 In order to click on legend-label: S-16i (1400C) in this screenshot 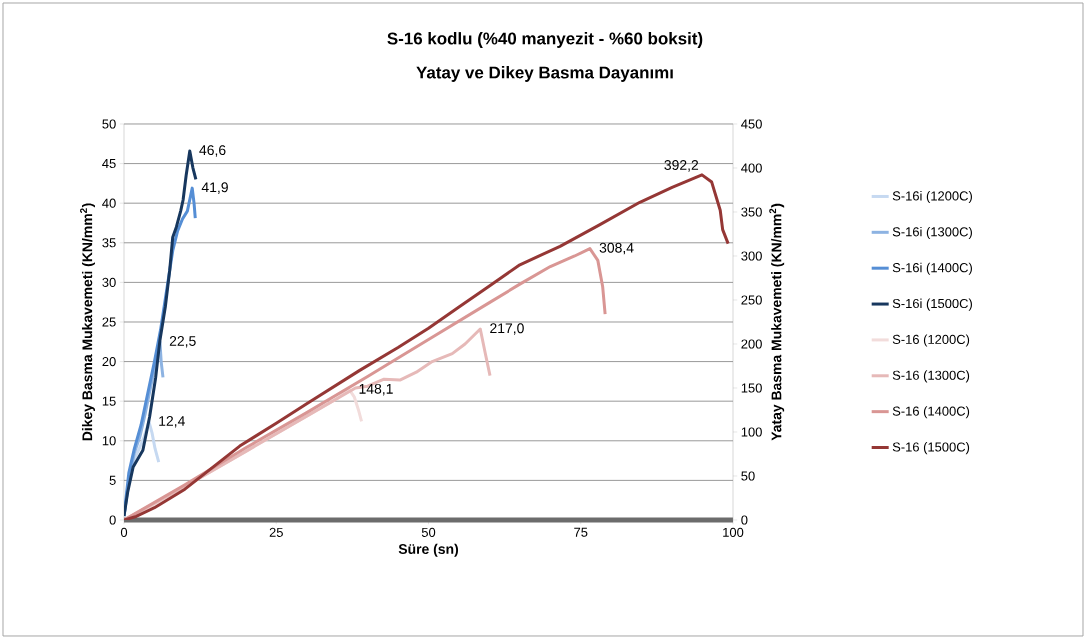, I will do `click(932, 268)`.